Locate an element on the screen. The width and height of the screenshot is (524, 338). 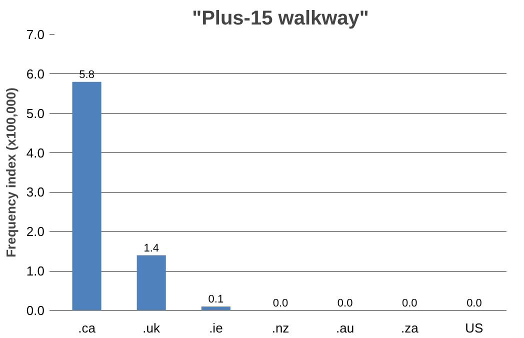
data-label: 0.1 is located at coordinates (216, 300).